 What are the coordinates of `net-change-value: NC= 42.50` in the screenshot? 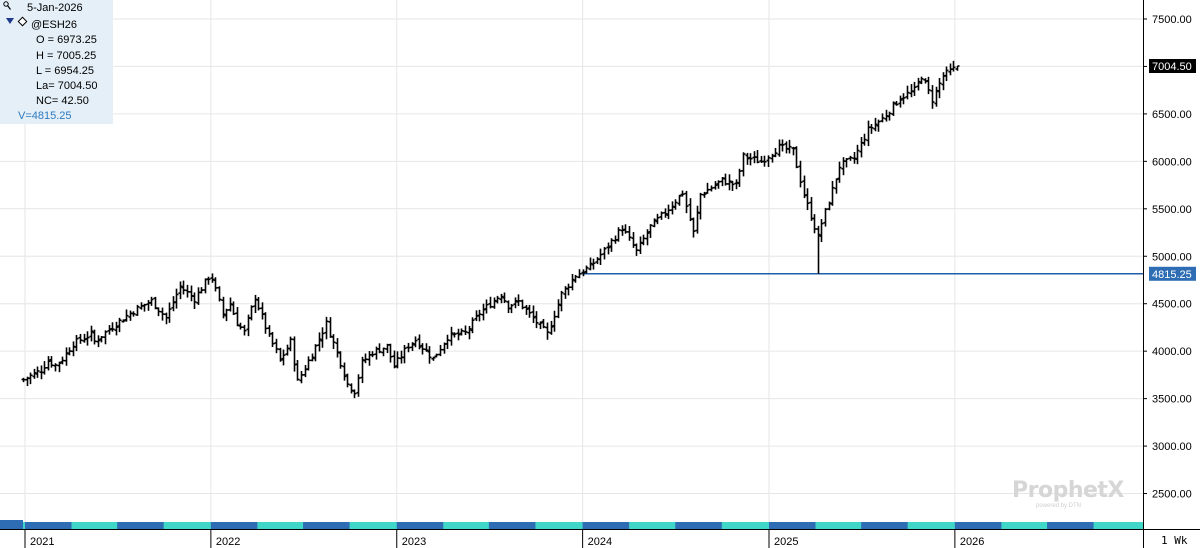 It's located at (62, 101).